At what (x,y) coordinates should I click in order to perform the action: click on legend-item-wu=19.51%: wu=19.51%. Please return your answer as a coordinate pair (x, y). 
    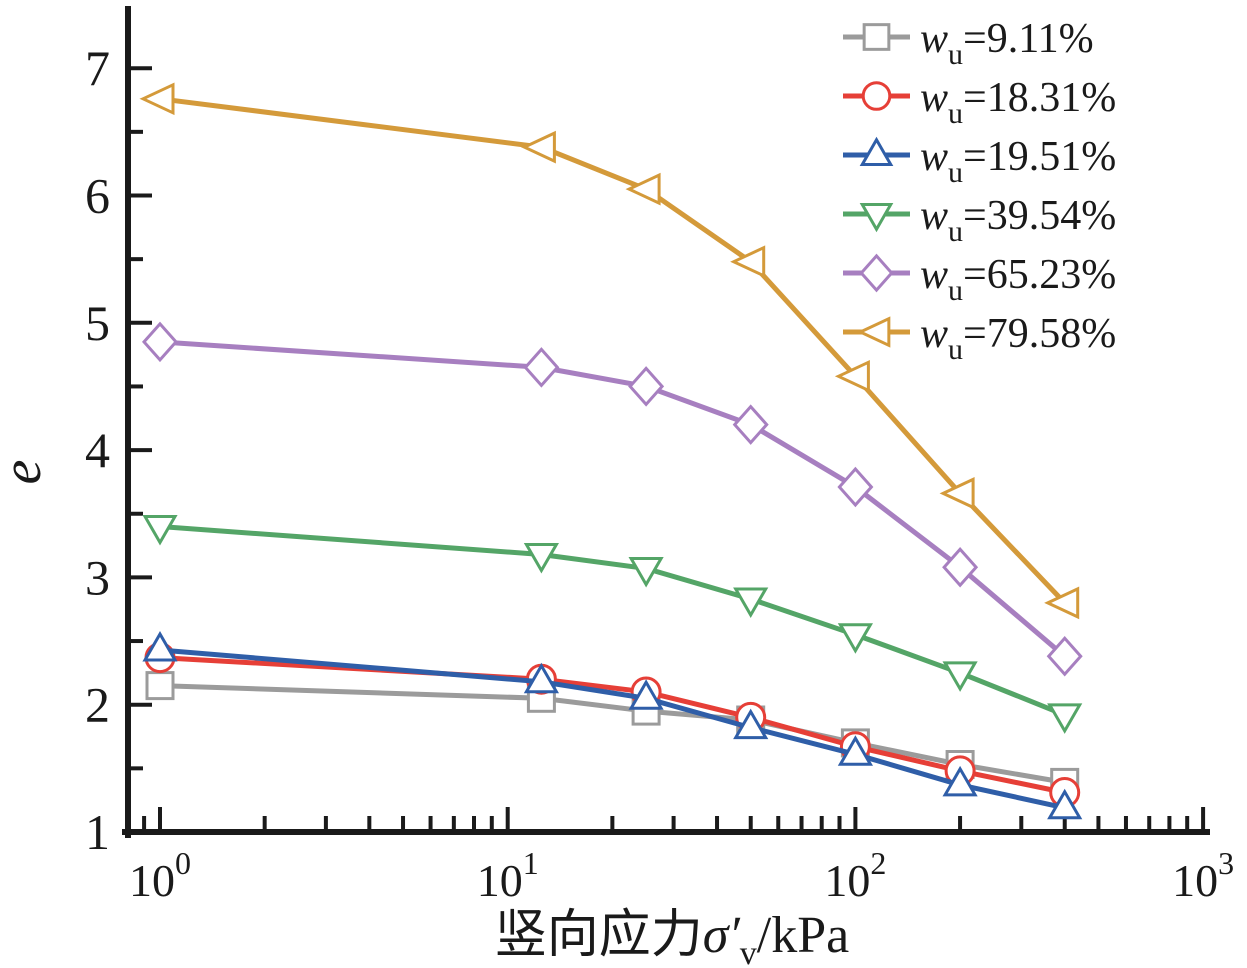
    Looking at the image, I should click on (979, 161).